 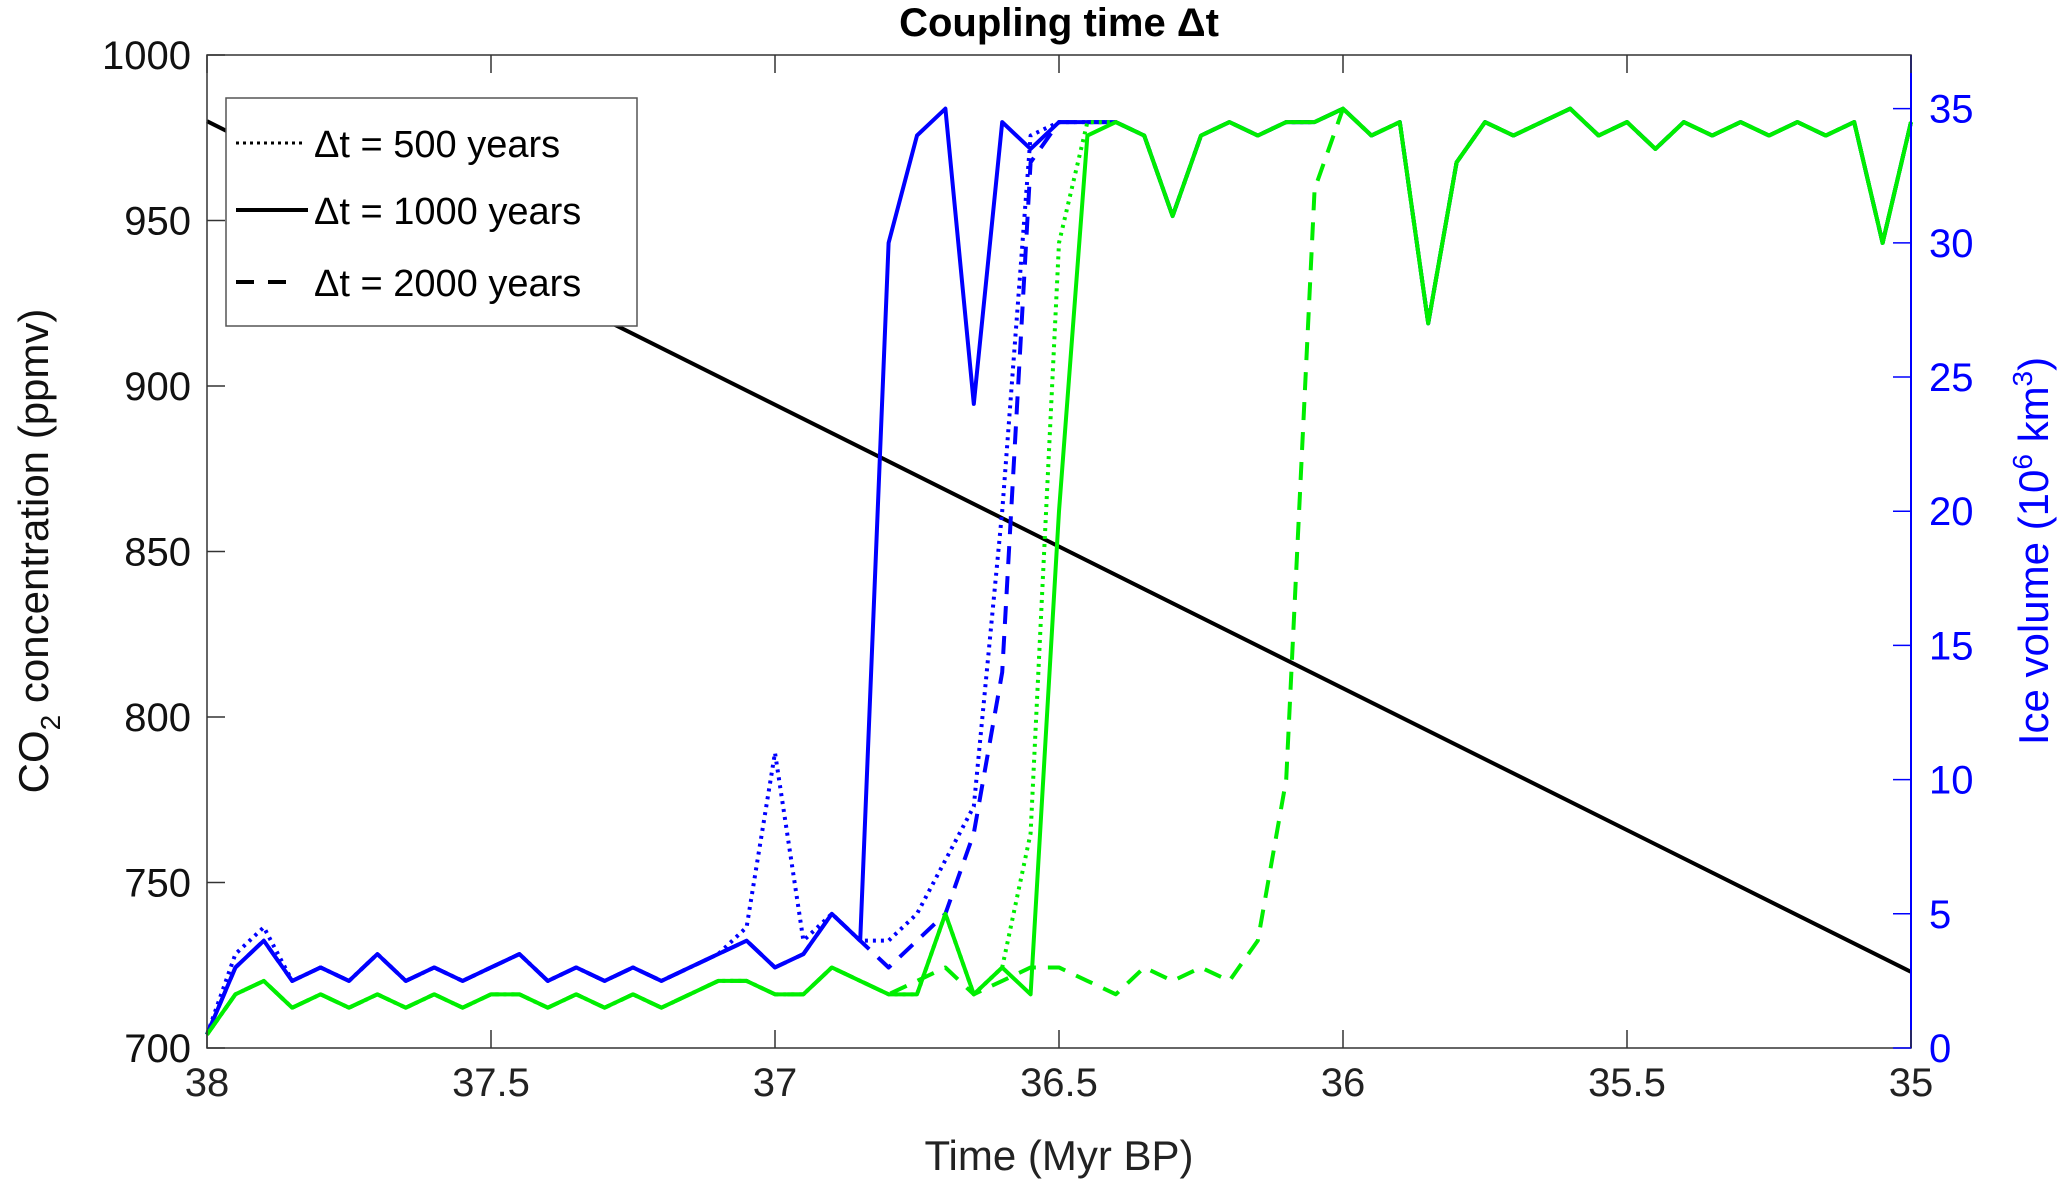 What do you see at coordinates (1951, 110) in the screenshot?
I see `right-tick-label: 35` at bounding box center [1951, 110].